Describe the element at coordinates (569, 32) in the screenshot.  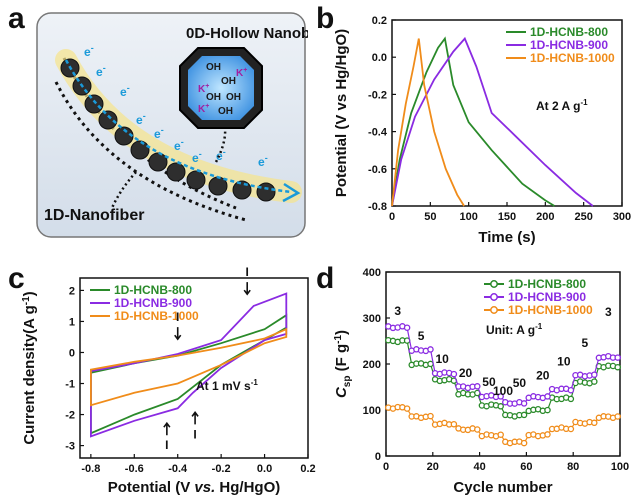
I see `chart-b-legend-label-0: 1D-HCNB-800` at that location.